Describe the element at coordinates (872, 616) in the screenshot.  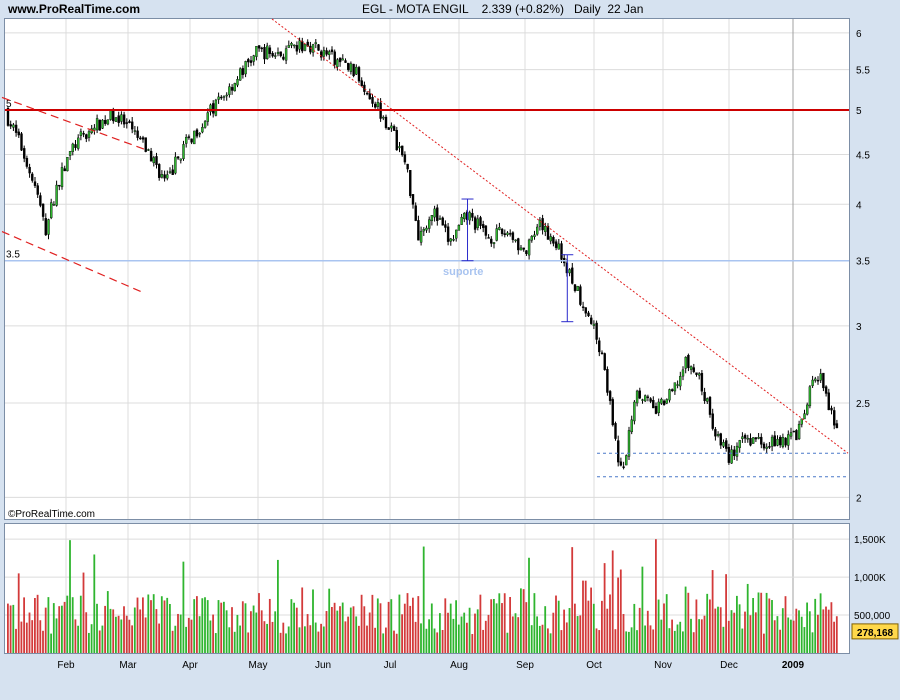
I see `volume-tick-label: 500,000` at that location.